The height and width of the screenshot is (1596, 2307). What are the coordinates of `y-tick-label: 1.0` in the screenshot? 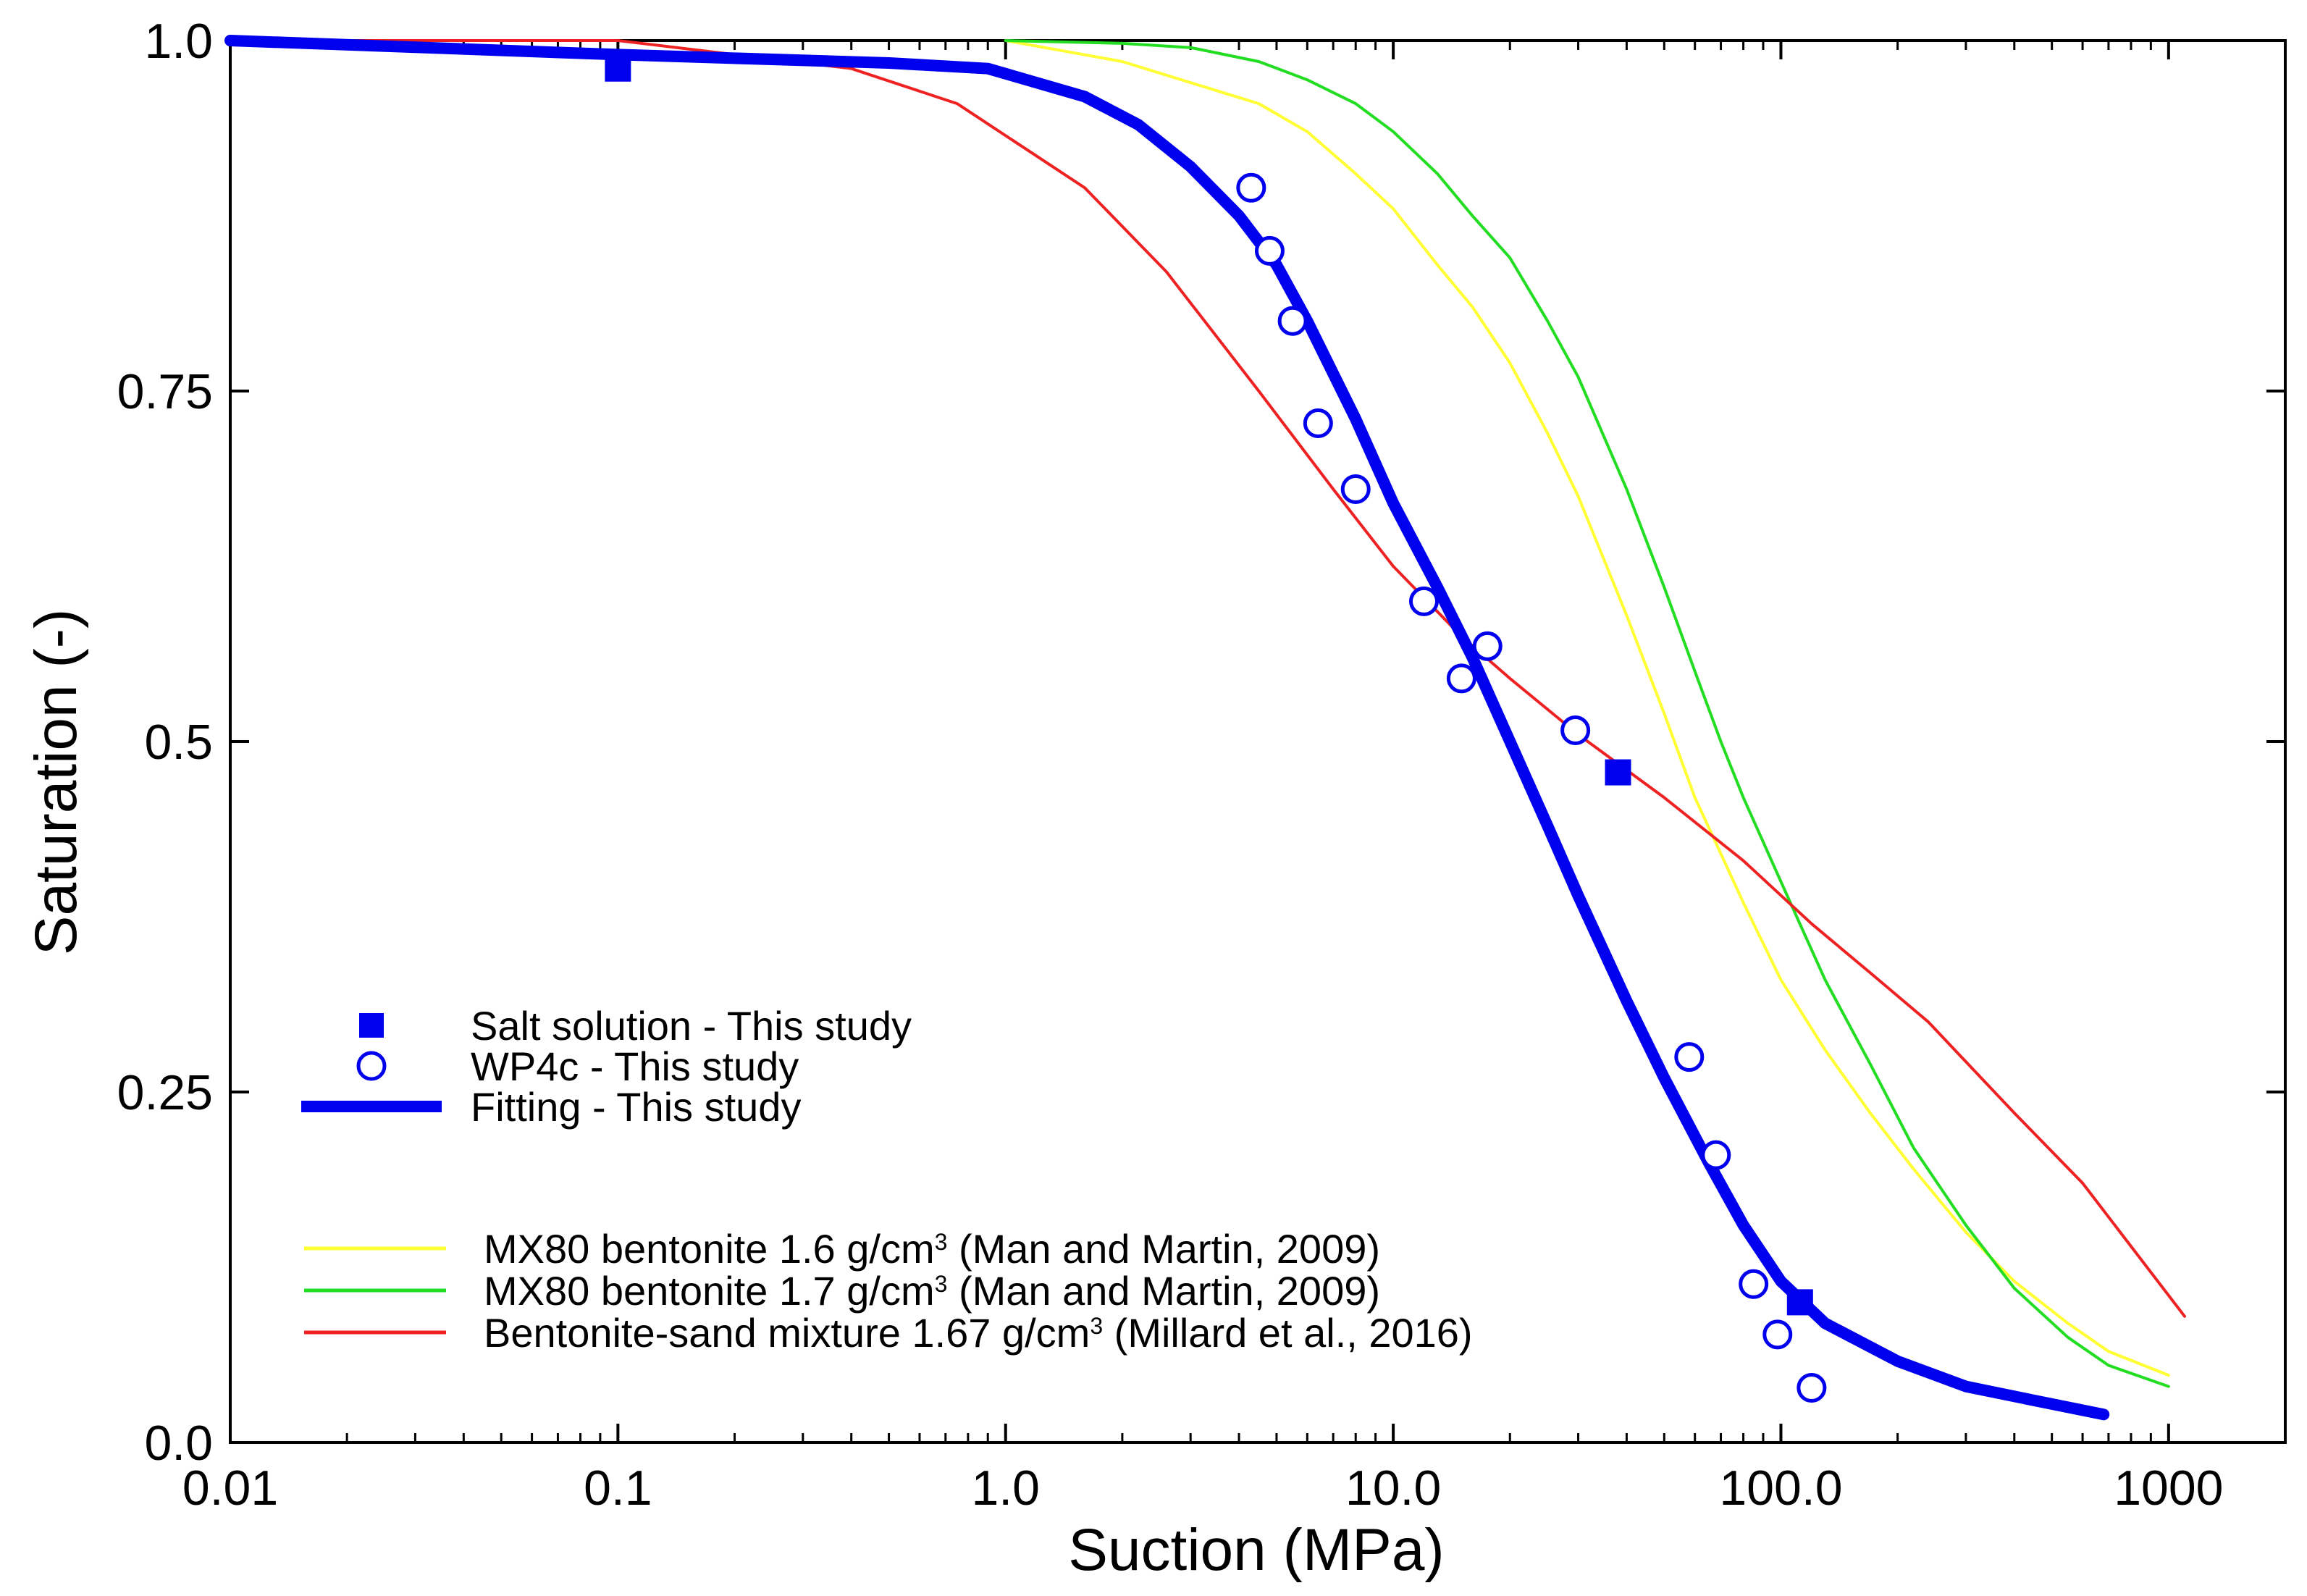 It's located at (178, 41).